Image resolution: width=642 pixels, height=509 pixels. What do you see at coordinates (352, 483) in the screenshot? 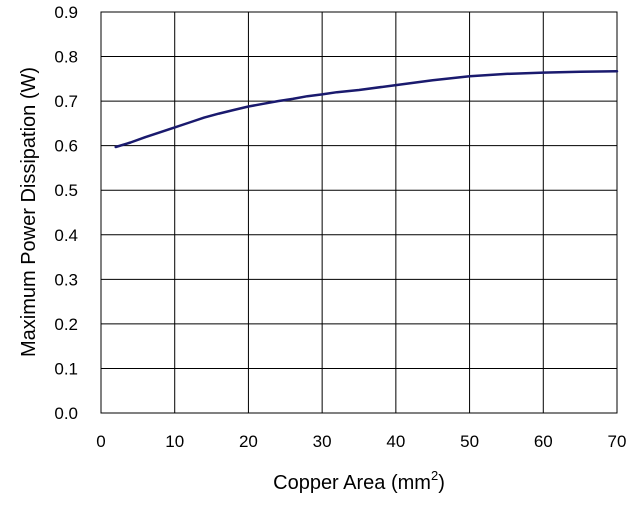
I see `x-axis-title-main: Copper Area (mm` at bounding box center [352, 483].